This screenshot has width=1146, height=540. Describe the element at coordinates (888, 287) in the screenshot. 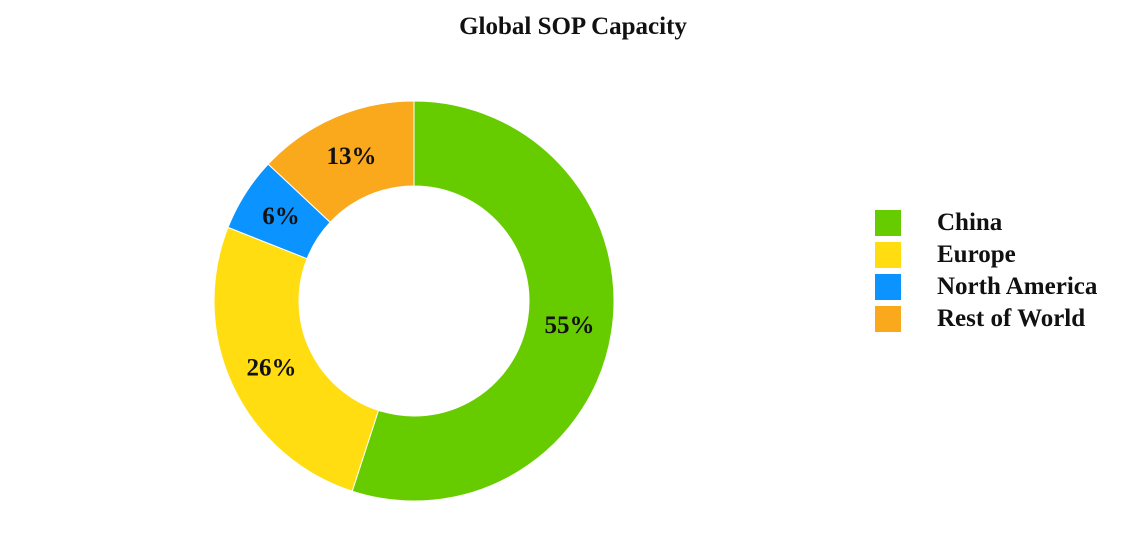

I see `legend-swatch-north-america` at that location.